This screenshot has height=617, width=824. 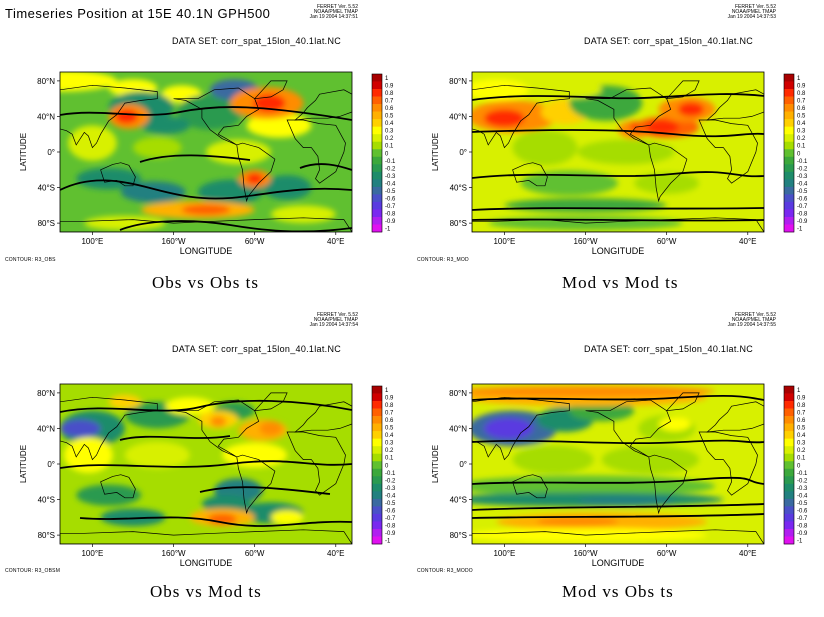 I want to click on dataset-label: DATA SET: corr_spat_15lon_40.1lat.NC, so click(x=669, y=349).